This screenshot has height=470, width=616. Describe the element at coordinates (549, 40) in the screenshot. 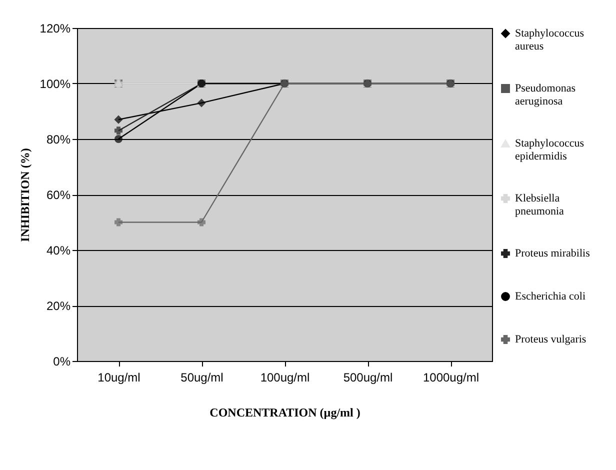

I see `legend-label: Staphylococcus aureus` at that location.